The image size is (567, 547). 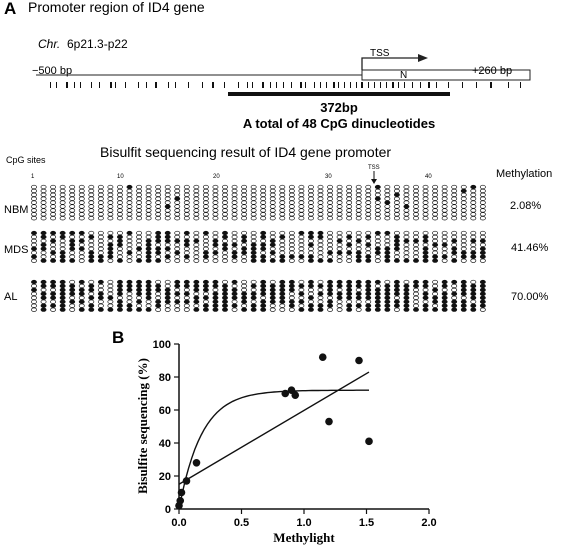 I want to click on data-point, so click(x=285, y=393).